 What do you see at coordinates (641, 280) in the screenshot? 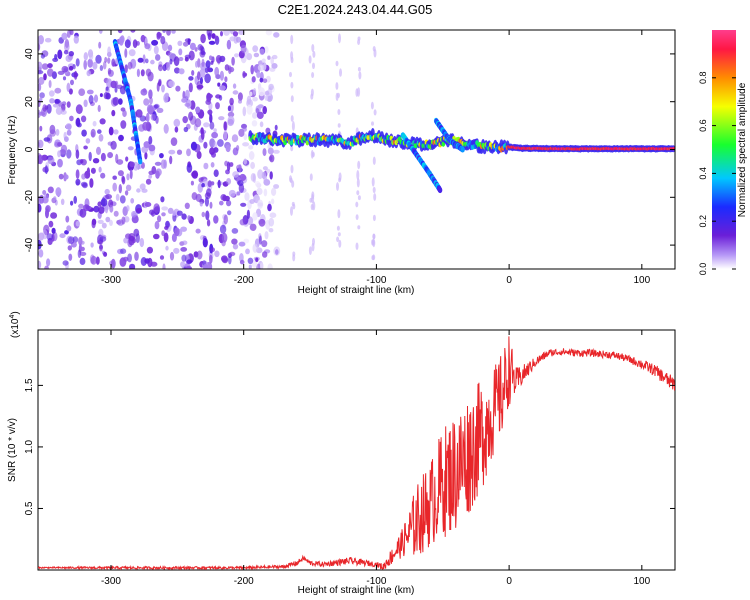
I see `x-tick-label: 100` at bounding box center [641, 280].